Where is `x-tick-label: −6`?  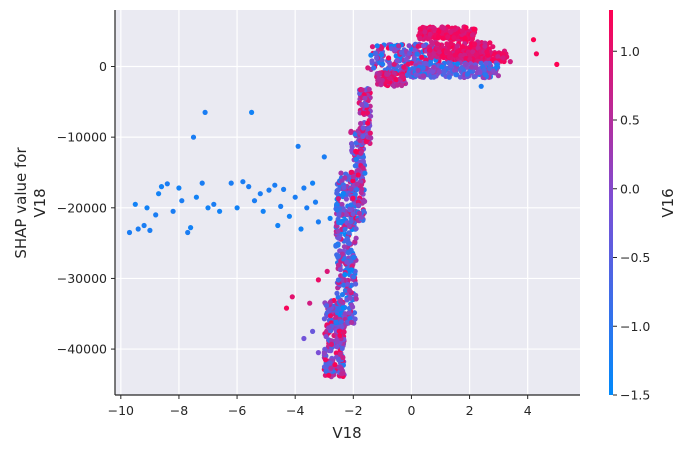
x-tick-label: −6 is located at coordinates (237, 410).